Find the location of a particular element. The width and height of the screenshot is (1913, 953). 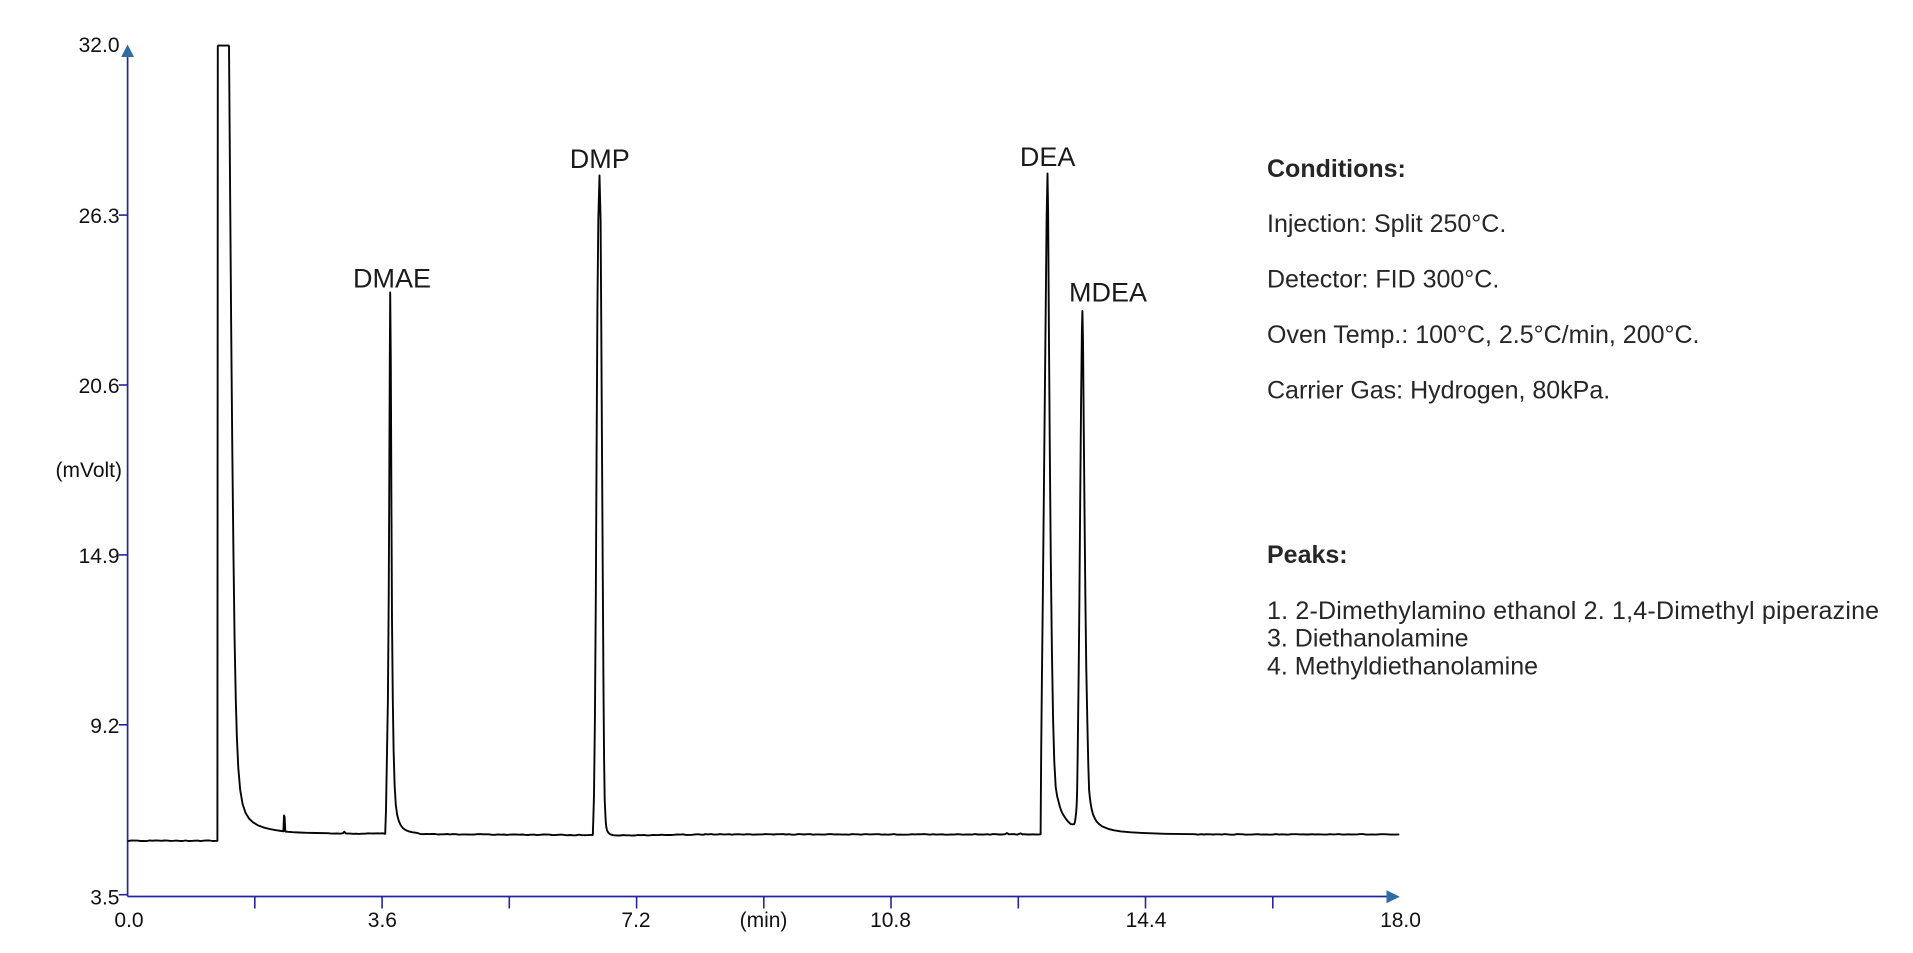

svg-text: 0.0 is located at coordinates (128, 920).